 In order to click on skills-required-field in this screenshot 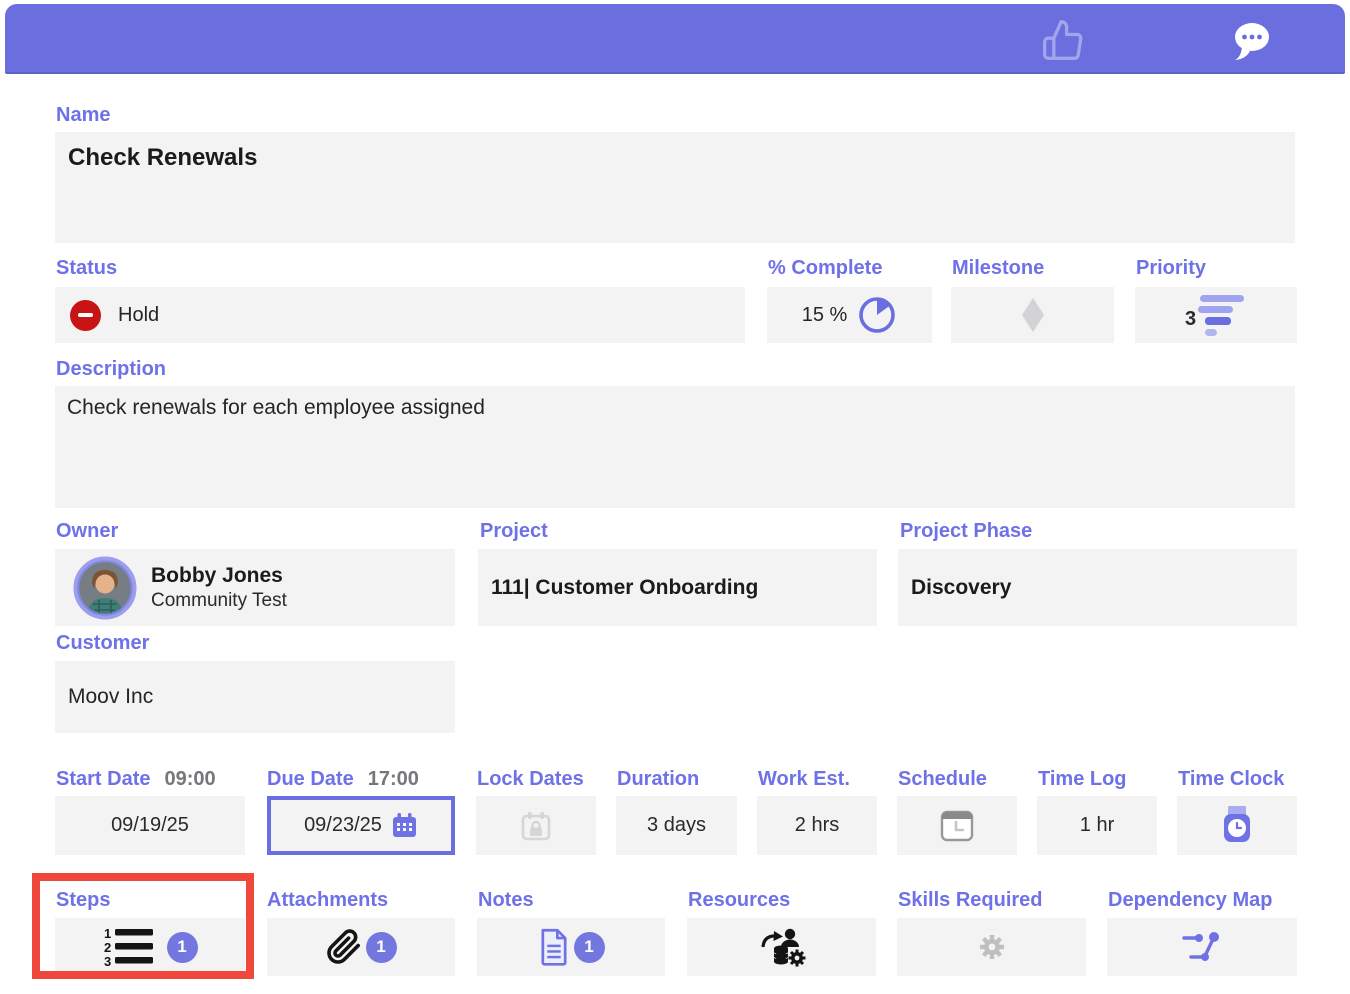, I will do `click(991, 947)`.